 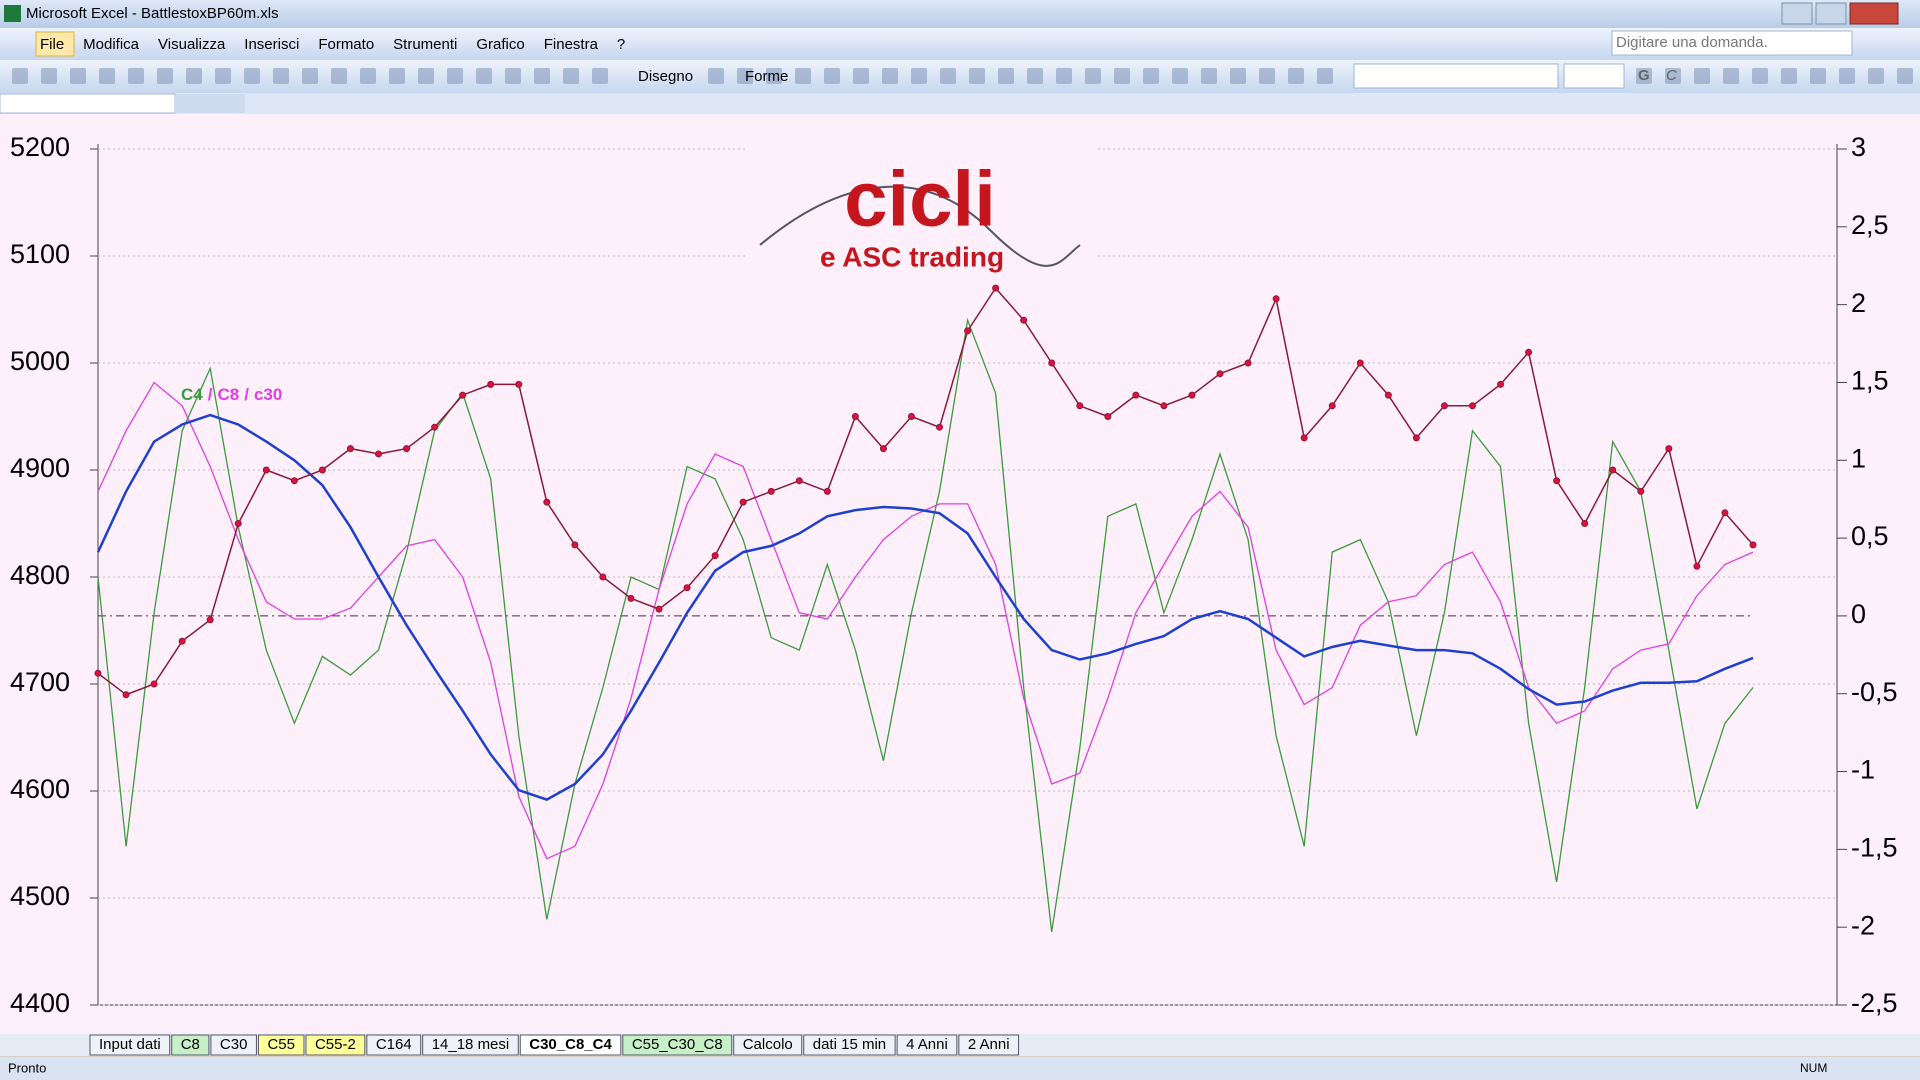 What do you see at coordinates (570, 1045) in the screenshot?
I see `sheet-tab: C30_C8_C4` at bounding box center [570, 1045].